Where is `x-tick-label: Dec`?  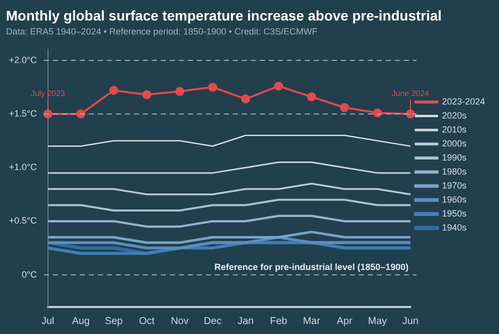
x-tick-label: Dec is located at coordinates (213, 321).